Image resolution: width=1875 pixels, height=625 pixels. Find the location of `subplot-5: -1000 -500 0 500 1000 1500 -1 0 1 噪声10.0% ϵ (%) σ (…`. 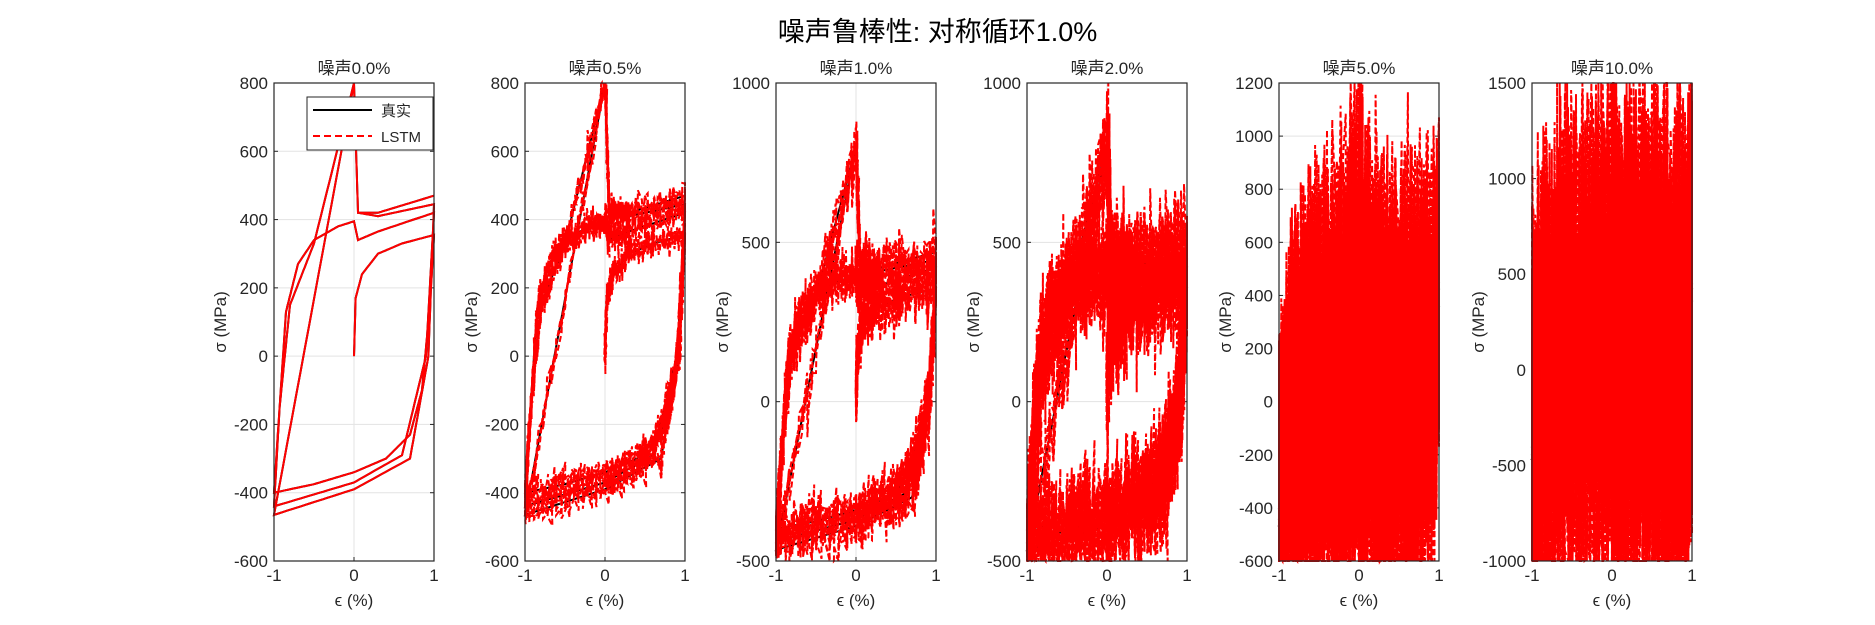

subplot-5: -1000 -500 0 500 1000 1500 -1 0 1 噪声10.0% ϵ (%) σ (… is located at coordinates (1583, 334).